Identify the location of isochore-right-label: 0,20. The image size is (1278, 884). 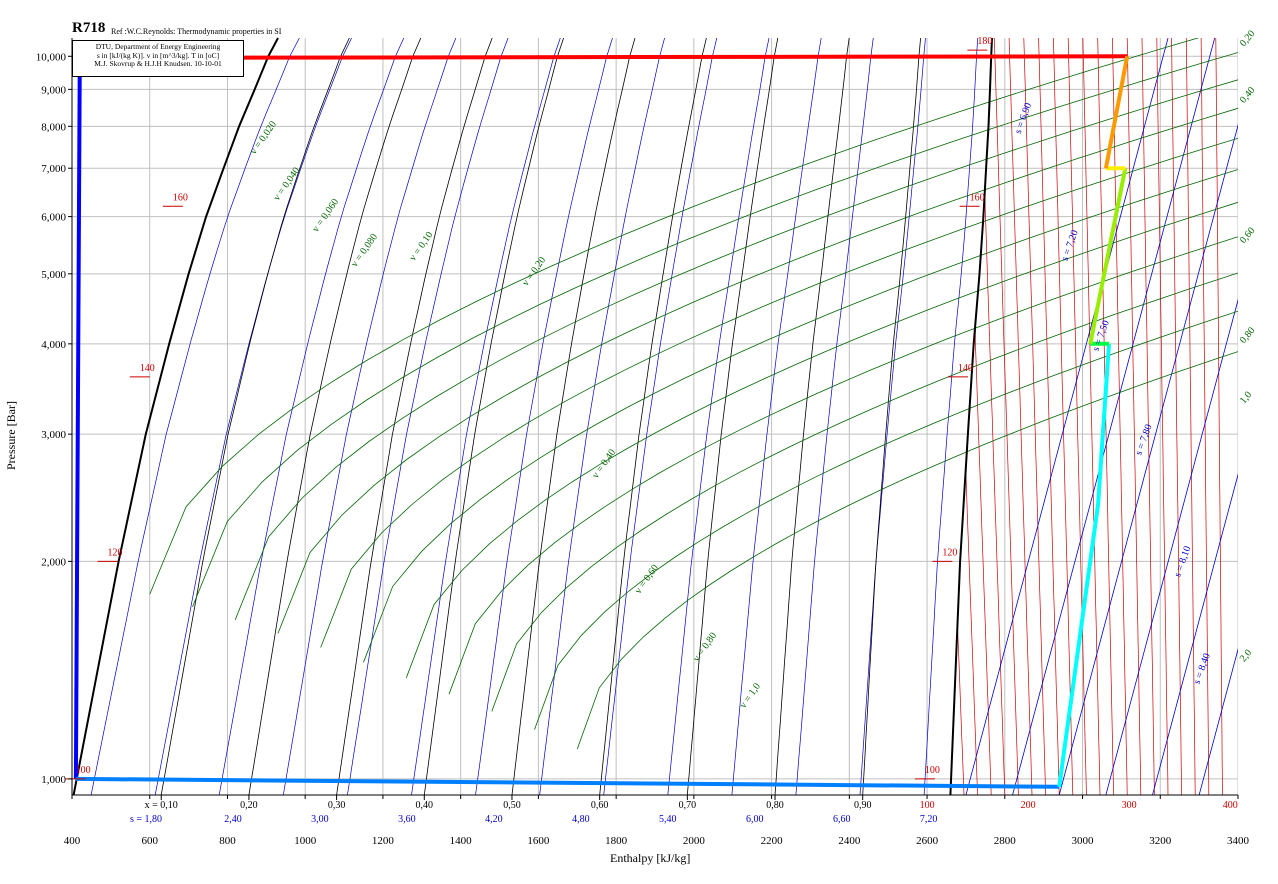
(1248, 38).